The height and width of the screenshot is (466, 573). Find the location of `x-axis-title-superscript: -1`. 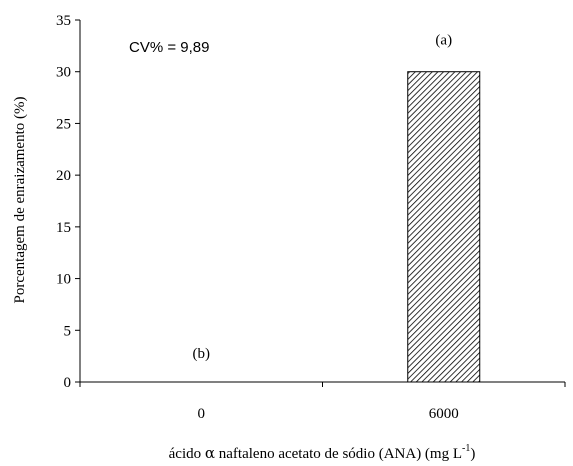

x-axis-title-superscript: -1 is located at coordinates (466, 448).